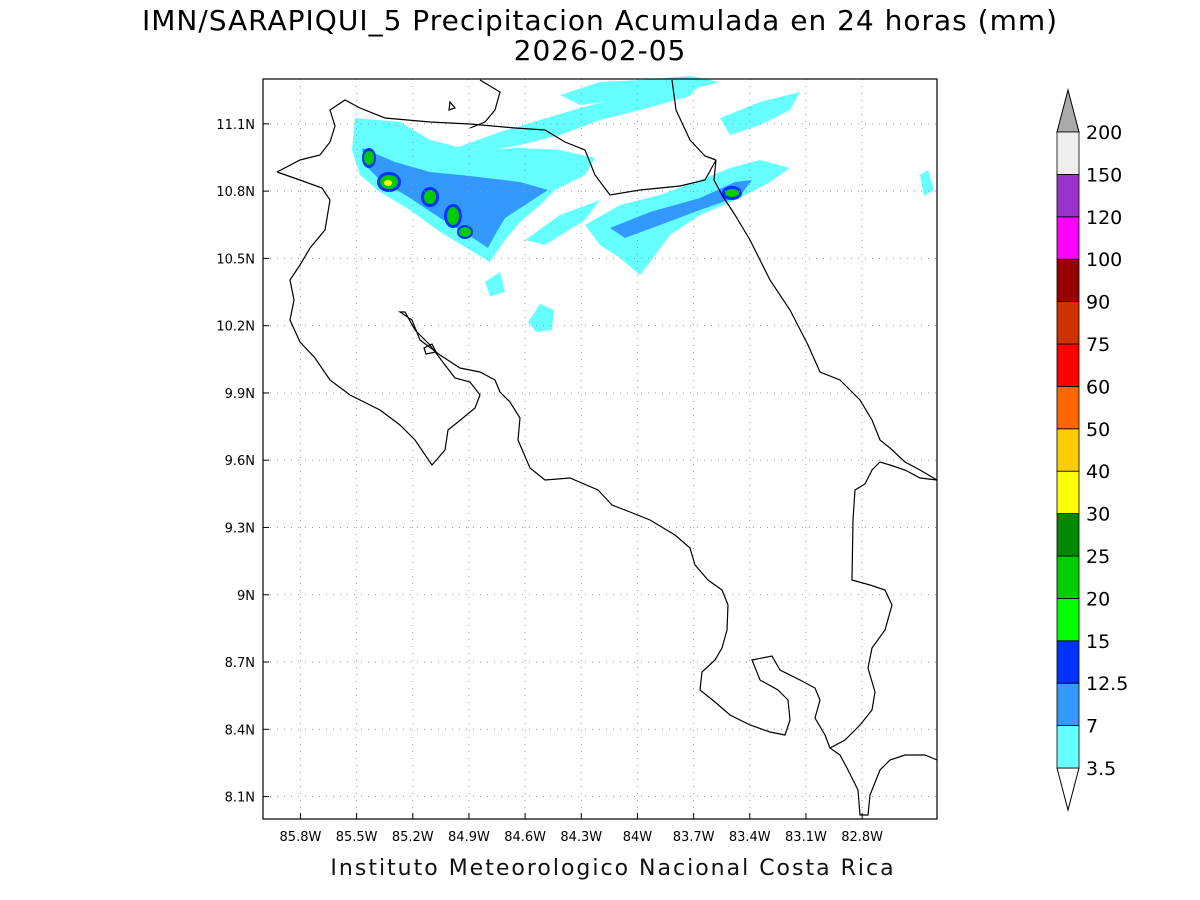  Describe the element at coordinates (388, 183) in the screenshot. I see `rain-peak` at that location.